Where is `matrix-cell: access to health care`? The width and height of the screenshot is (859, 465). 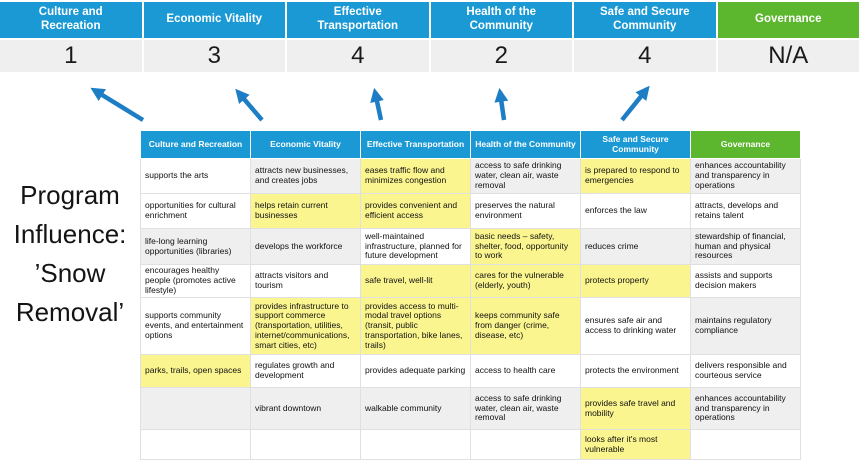
matrix-cell: access to health care is located at coordinates (525, 371).